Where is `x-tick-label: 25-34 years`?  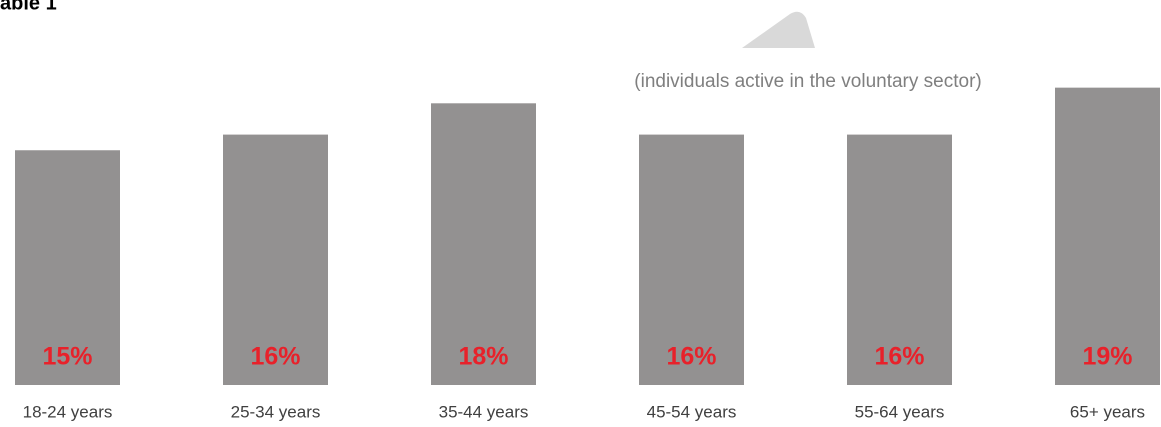
x-tick-label: 25-34 years is located at coordinates (276, 411).